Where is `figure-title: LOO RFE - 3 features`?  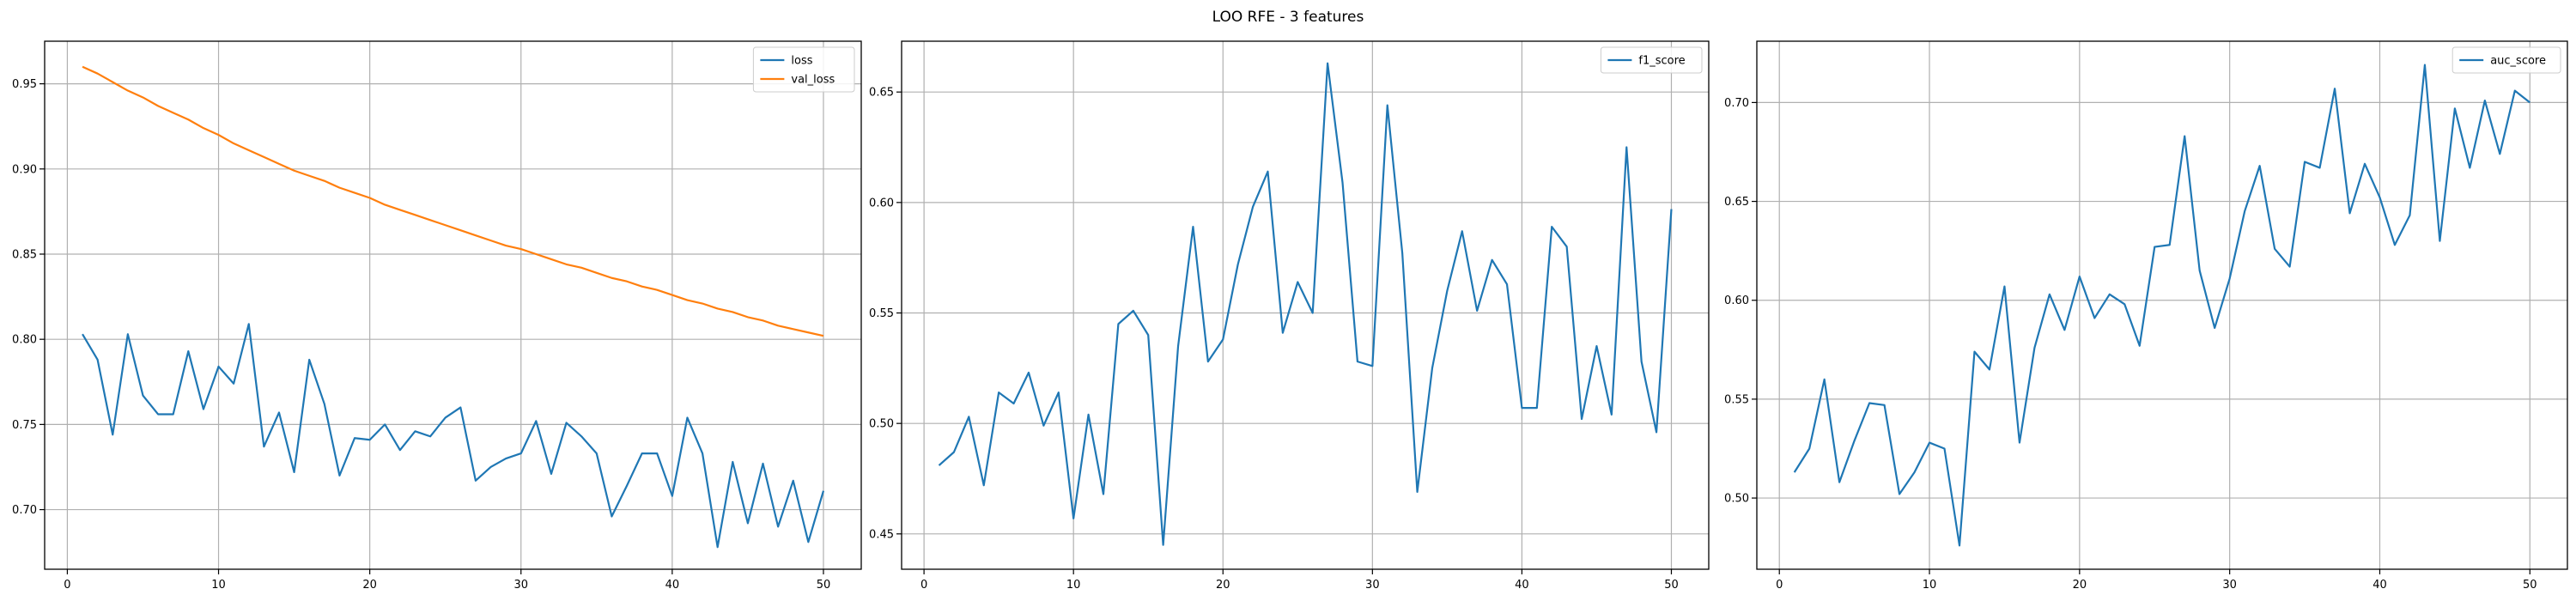 figure-title: LOO RFE - 3 features is located at coordinates (1288, 17).